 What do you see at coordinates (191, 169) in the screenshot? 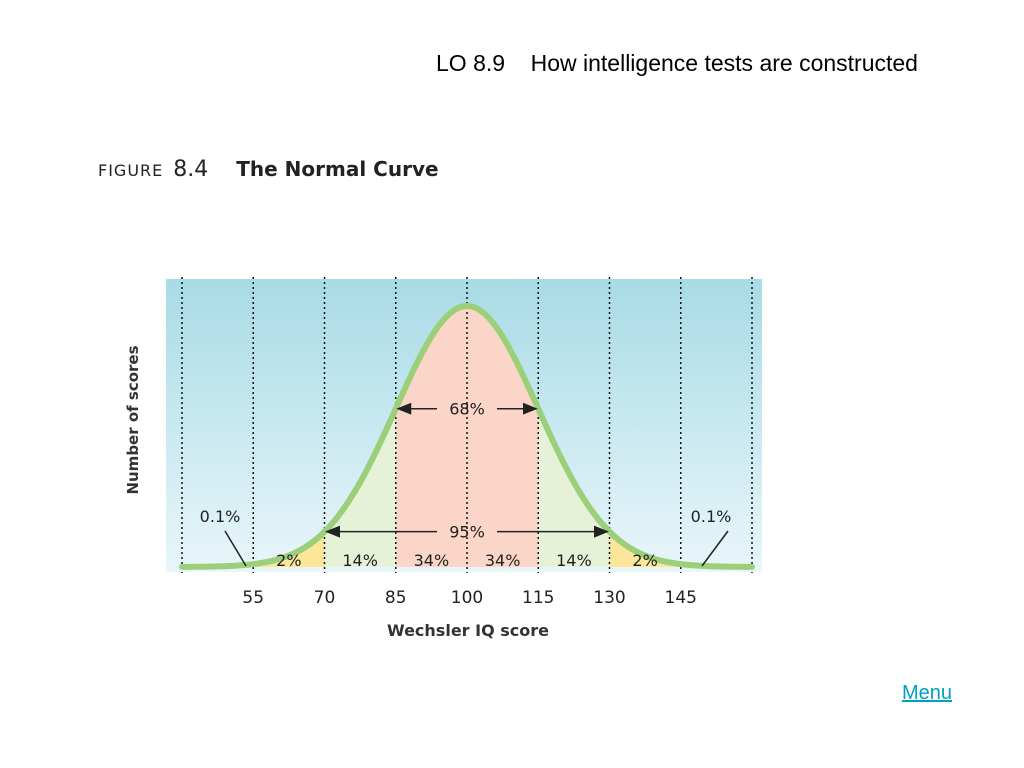
I see `figure-number: 8.4` at bounding box center [191, 169].